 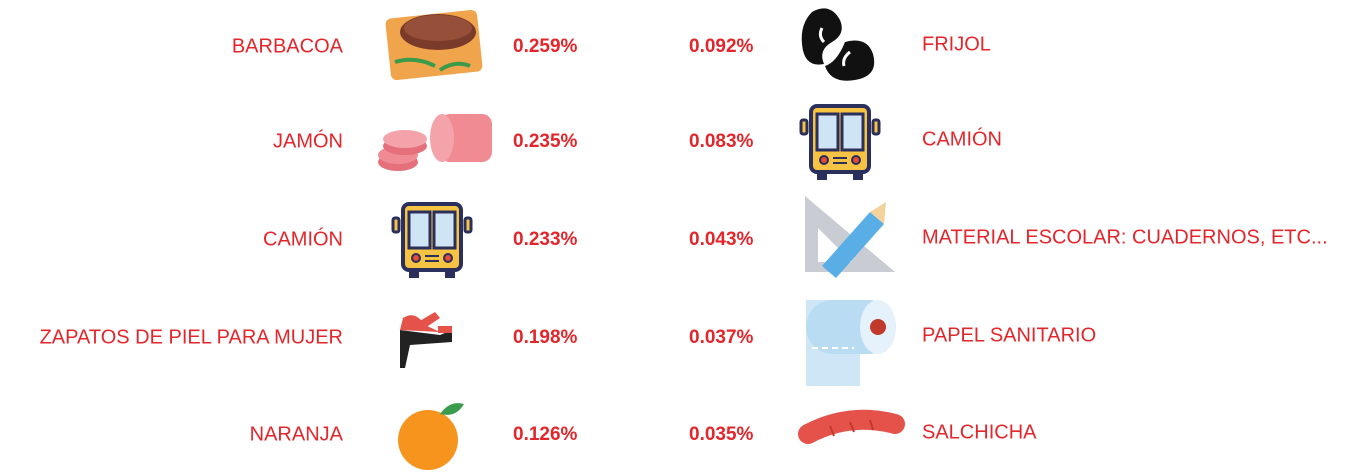 I want to click on item-label: FRIJOL, so click(x=956, y=44).